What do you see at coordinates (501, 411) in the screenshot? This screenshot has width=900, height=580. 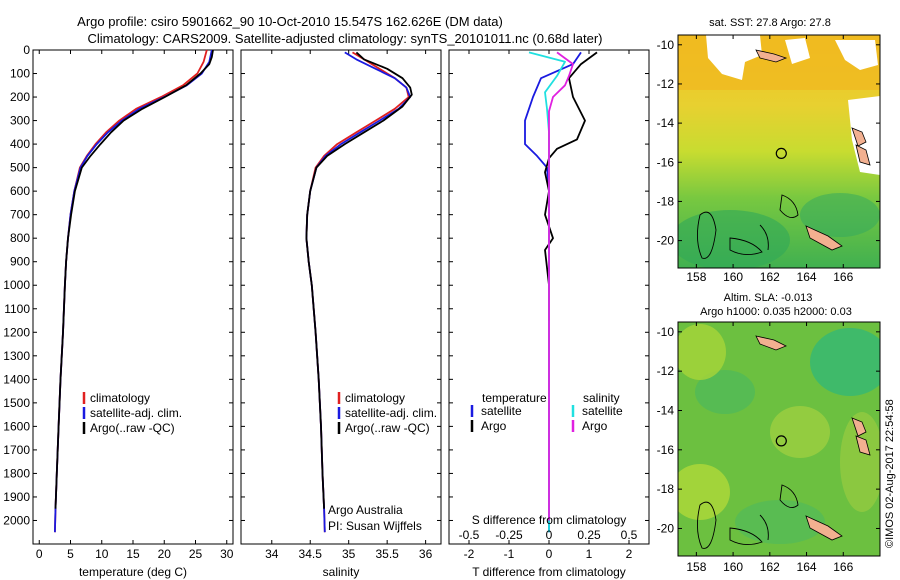 I see `legend-label-t-satellite: satellite` at bounding box center [501, 411].